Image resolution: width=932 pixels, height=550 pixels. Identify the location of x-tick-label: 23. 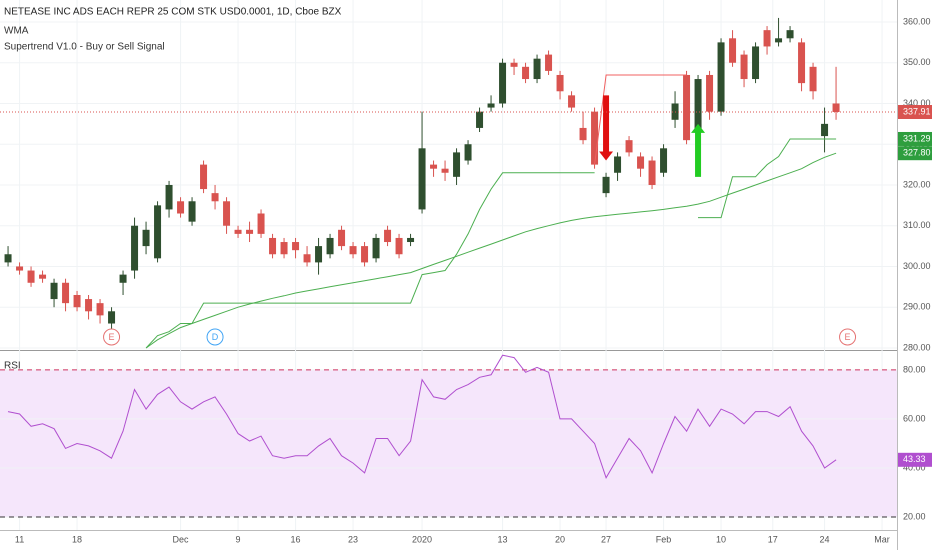
(353, 539).